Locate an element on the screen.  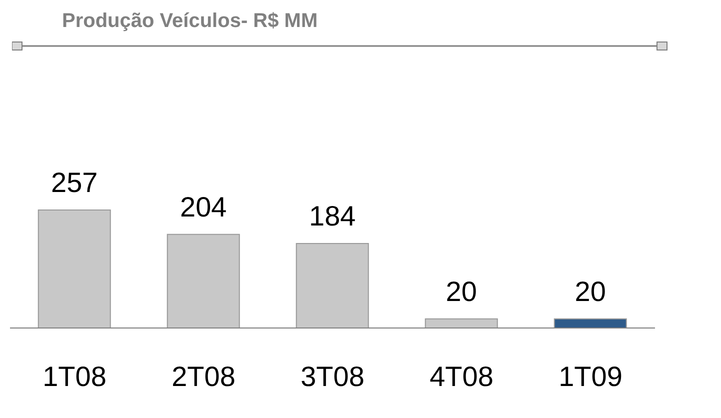
data-label: 184 is located at coordinates (332, 216).